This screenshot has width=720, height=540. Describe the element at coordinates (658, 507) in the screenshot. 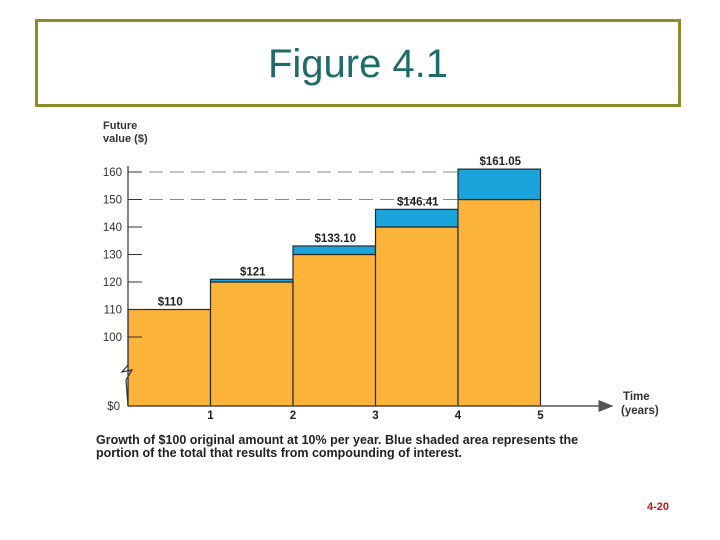

I see `slide-page-number: 4-20` at that location.